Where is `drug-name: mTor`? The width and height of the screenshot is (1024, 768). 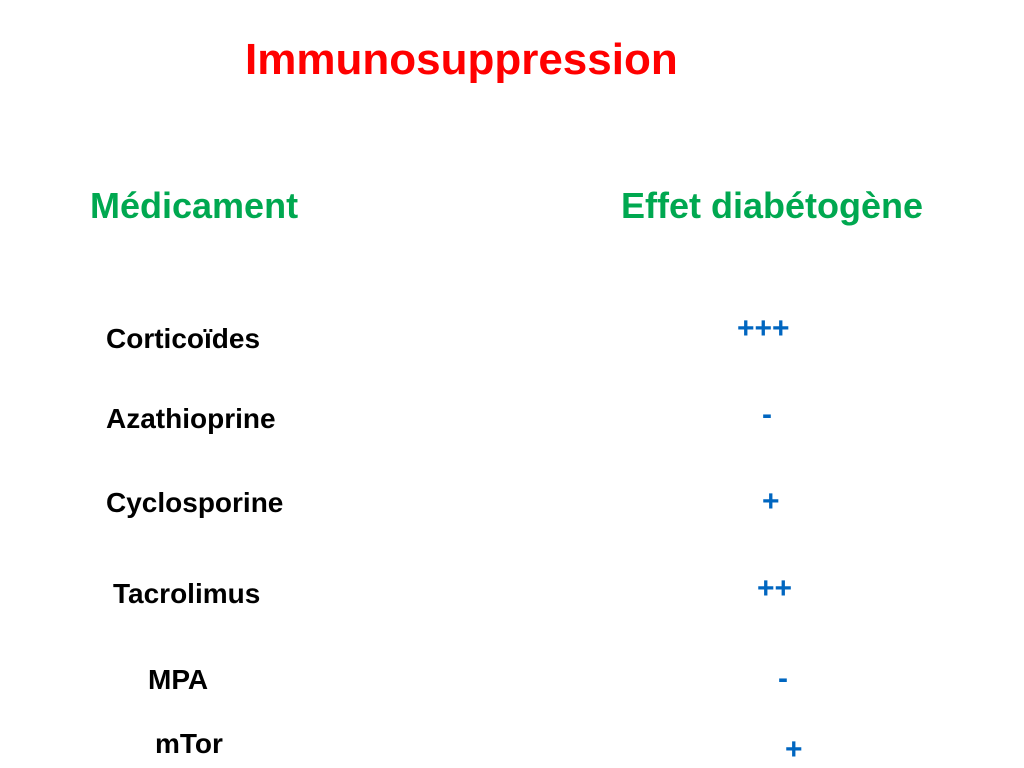 drug-name: mTor is located at coordinates (189, 743).